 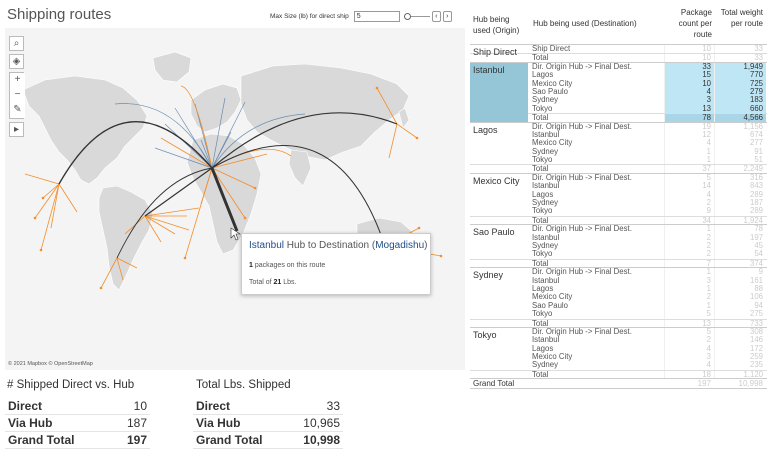 I want to click on weight-cell: 45, so click(x=740, y=246).